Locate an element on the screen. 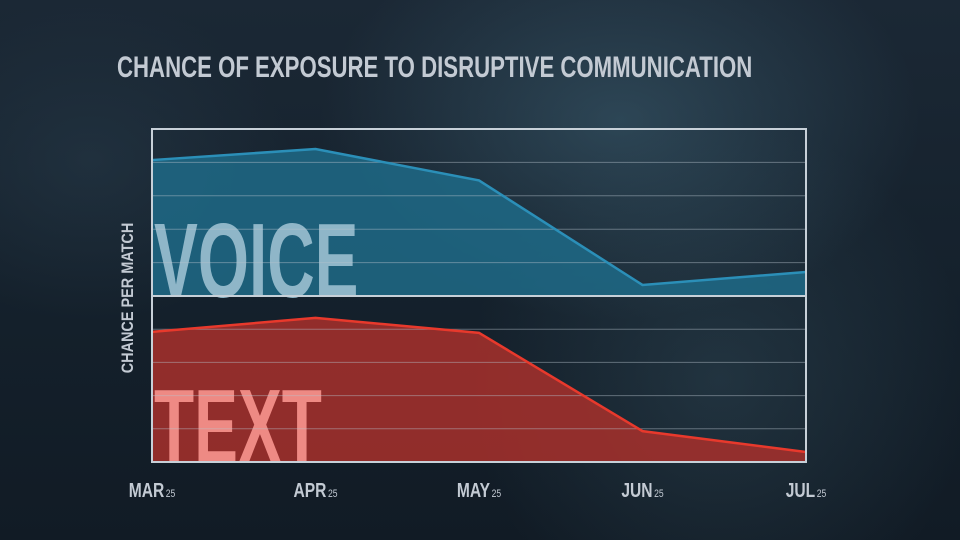  x-tick-label: MAR 25 is located at coordinates (152, 490).